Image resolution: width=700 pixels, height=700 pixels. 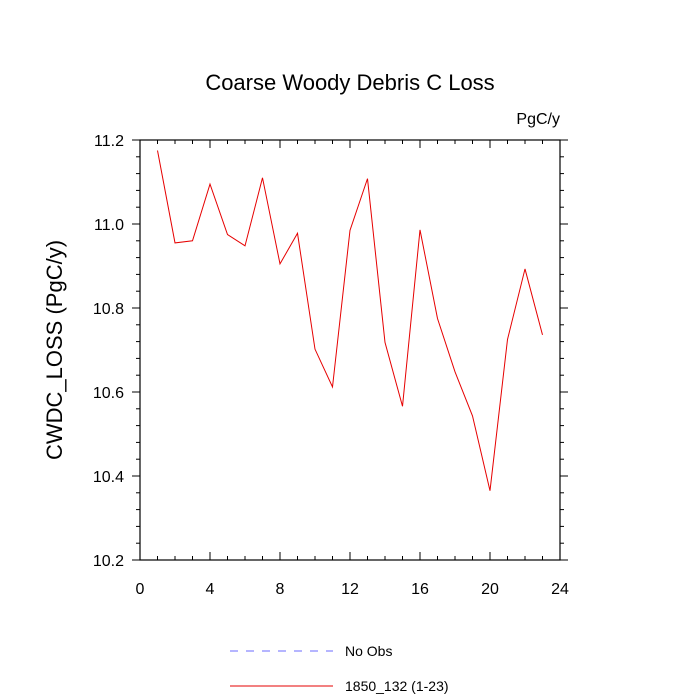 What do you see at coordinates (339, 668) in the screenshot?
I see `legend: No Obs 1850_132 (1-23)` at bounding box center [339, 668].